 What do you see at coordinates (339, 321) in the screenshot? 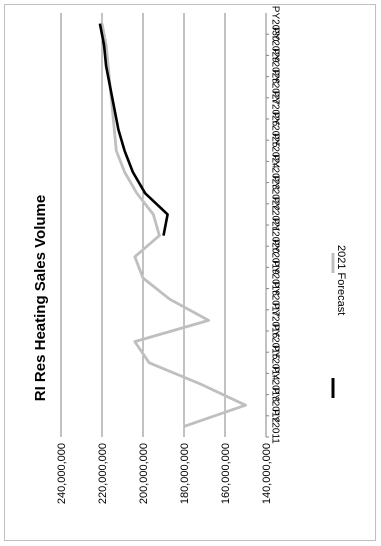
I see `legend: 2021 Forecast` at bounding box center [339, 321].